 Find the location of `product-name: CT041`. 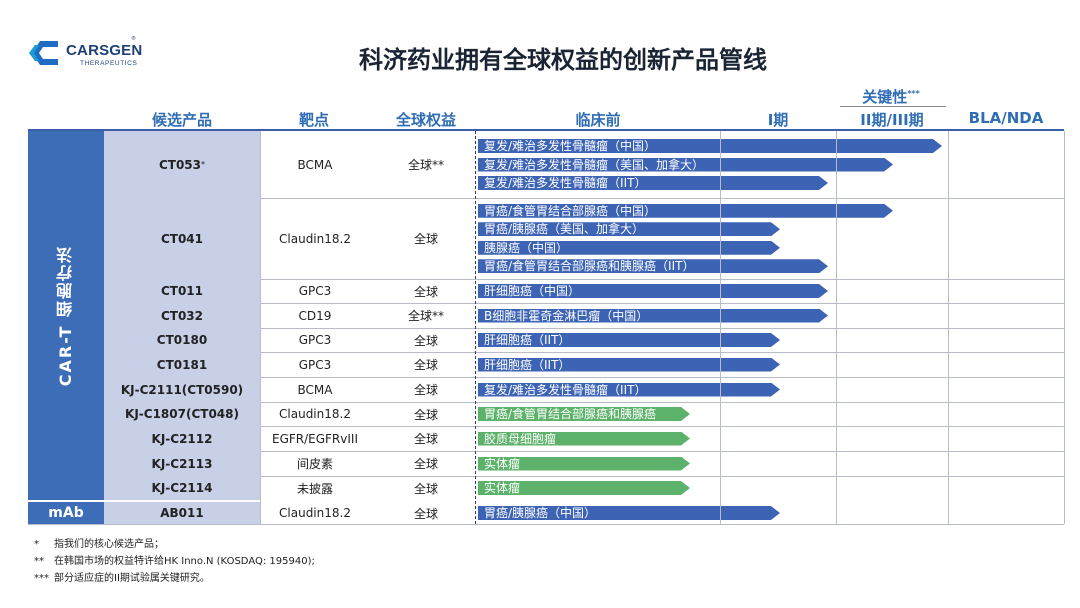

product-name: CT041 is located at coordinates (182, 238).